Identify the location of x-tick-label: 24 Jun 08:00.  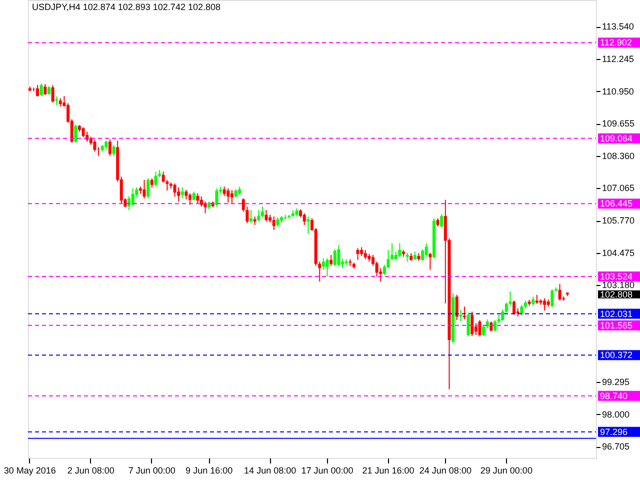
(445, 471).